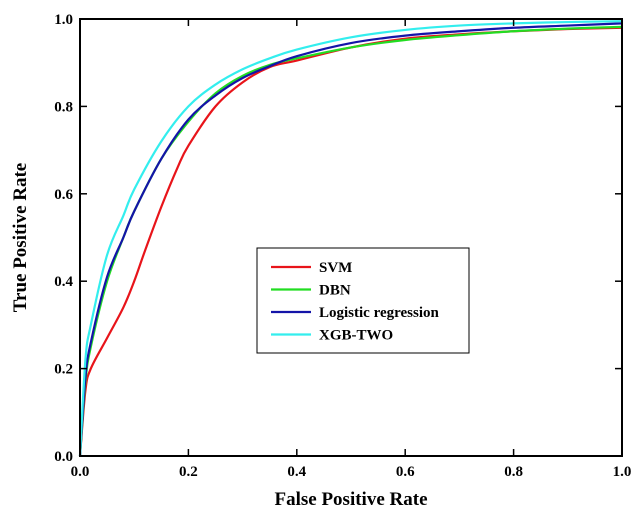 Image resolution: width=633 pixels, height=518 pixels. I want to click on x-tick-label: 0.4, so click(296, 472).